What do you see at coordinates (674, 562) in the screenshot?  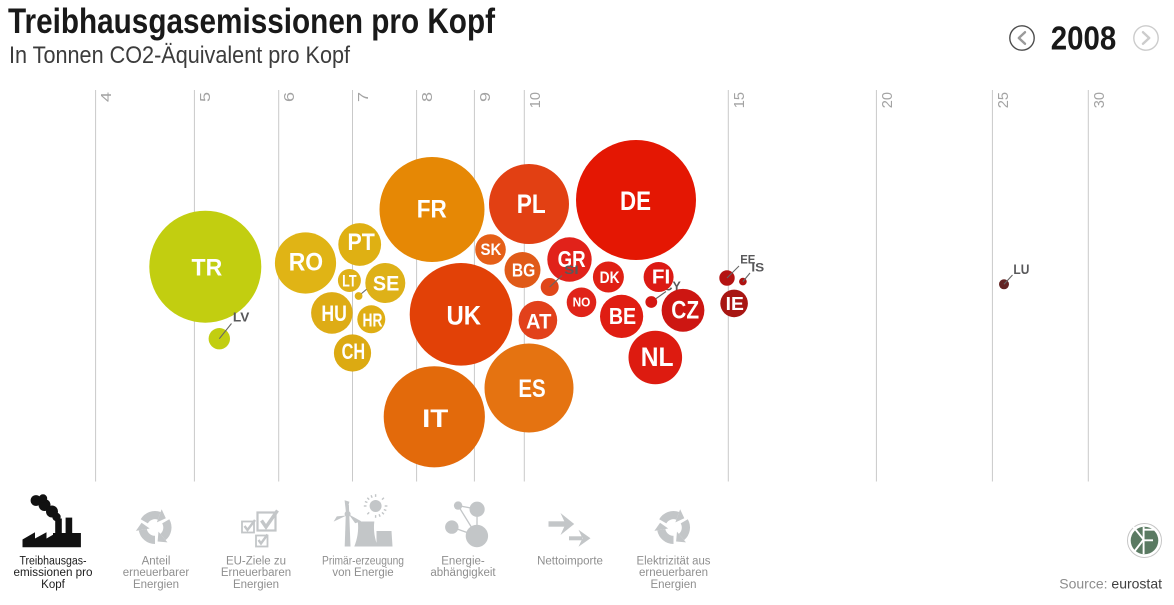 I see `svg-text: Elektrizität aus` at bounding box center [674, 562].